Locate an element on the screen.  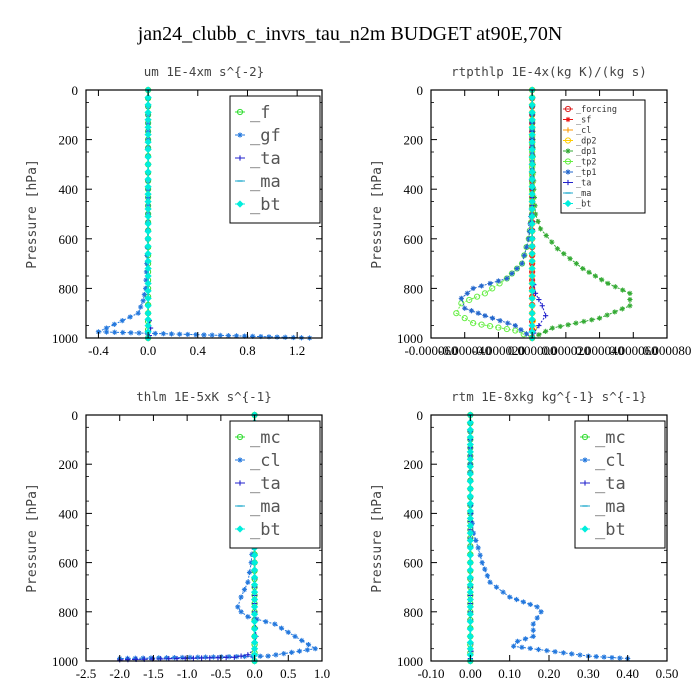
legend-box is located at coordinates (275, 484).